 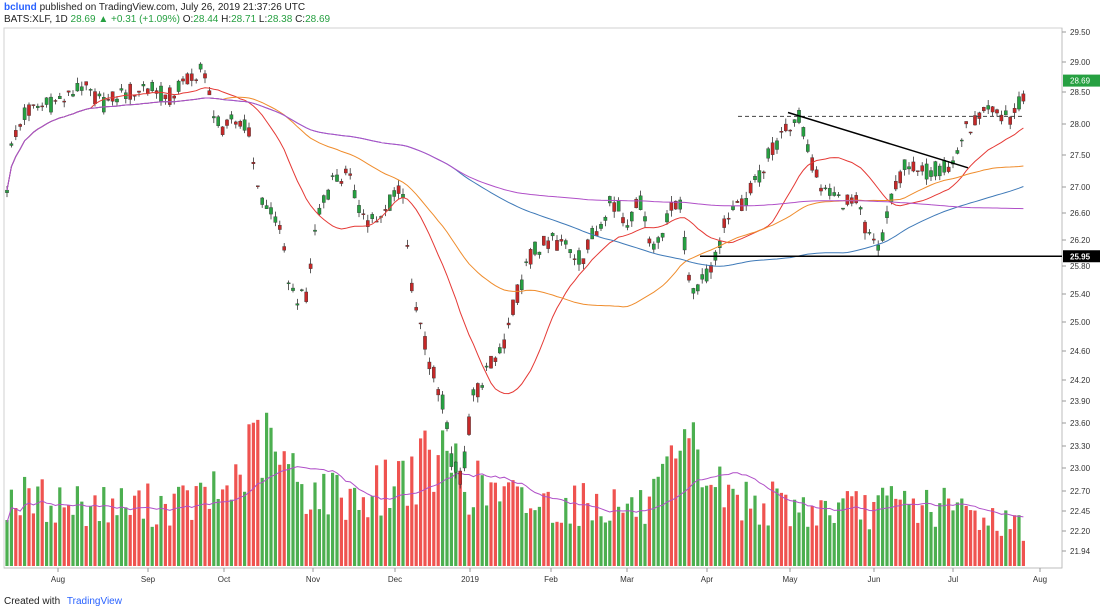 I want to click on price-tick-label: 25.80, so click(x=1080, y=266).